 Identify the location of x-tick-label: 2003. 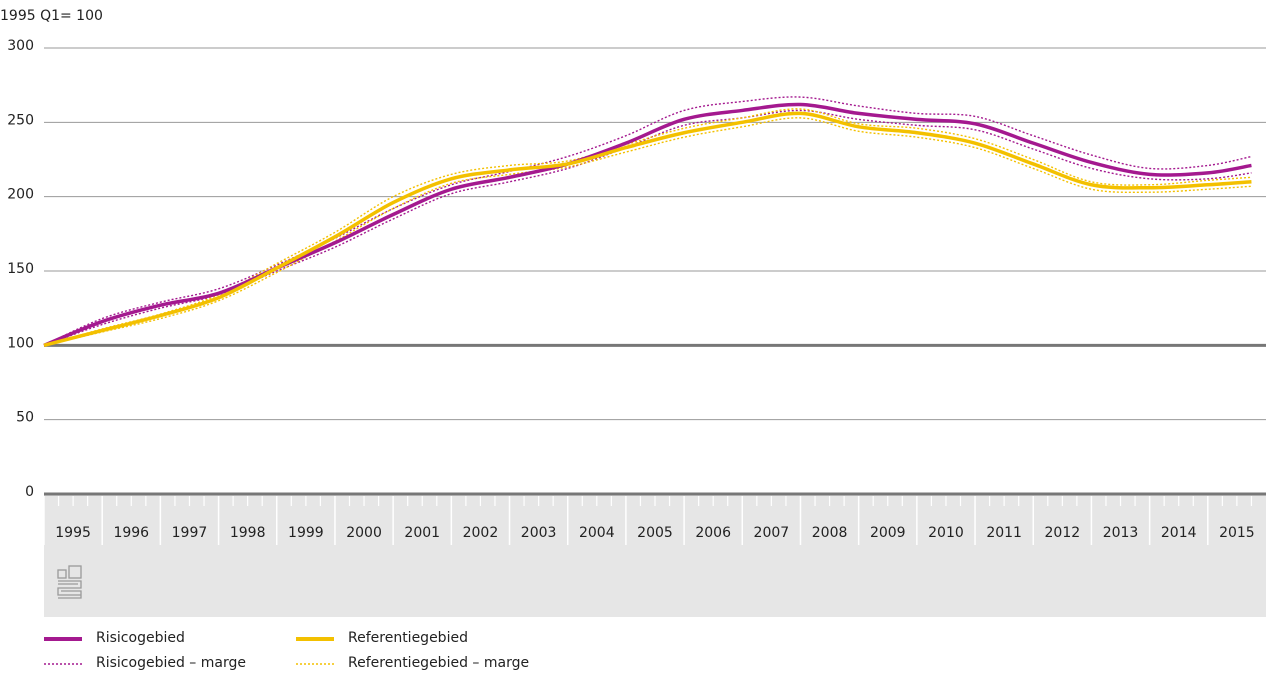
(539, 533).